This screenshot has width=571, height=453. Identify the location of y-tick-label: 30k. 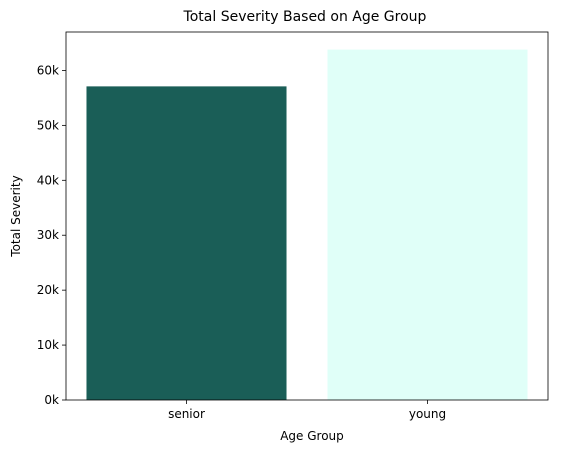
(48, 235).